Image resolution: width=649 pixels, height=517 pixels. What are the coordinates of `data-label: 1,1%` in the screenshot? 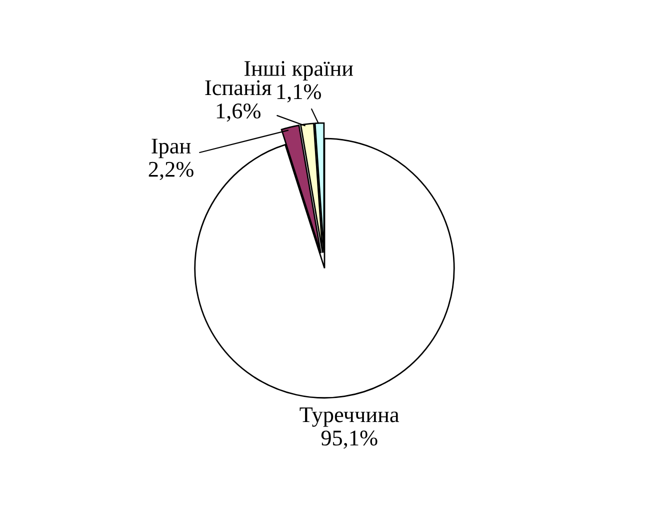 It's located at (299, 93).